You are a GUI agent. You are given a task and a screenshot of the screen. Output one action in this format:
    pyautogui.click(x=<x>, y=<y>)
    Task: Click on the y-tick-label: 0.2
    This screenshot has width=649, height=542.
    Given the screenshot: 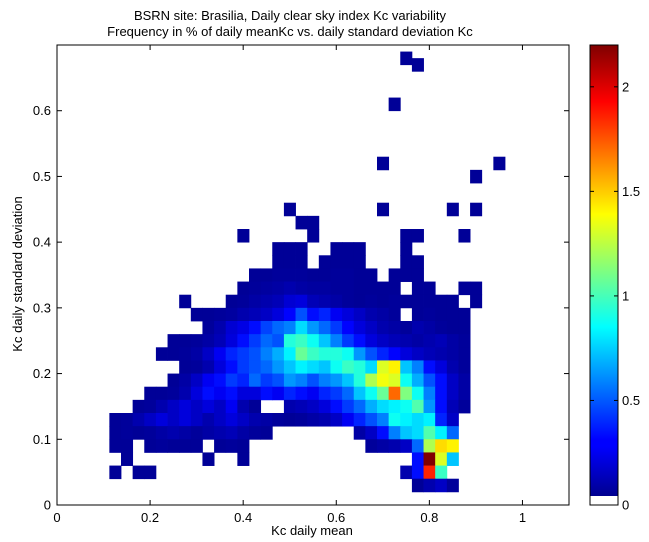 What is the action you would take?
    pyautogui.click(x=42, y=373)
    